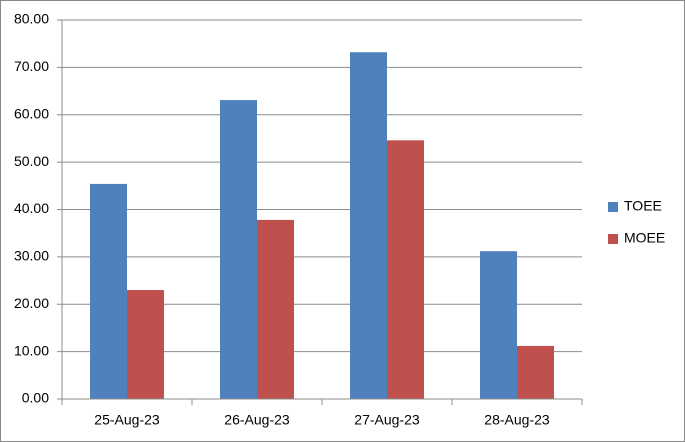 Image resolution: width=685 pixels, height=442 pixels. What do you see at coordinates (31, 161) in the screenshot?
I see `y-tick-label: 50.00` at bounding box center [31, 161].